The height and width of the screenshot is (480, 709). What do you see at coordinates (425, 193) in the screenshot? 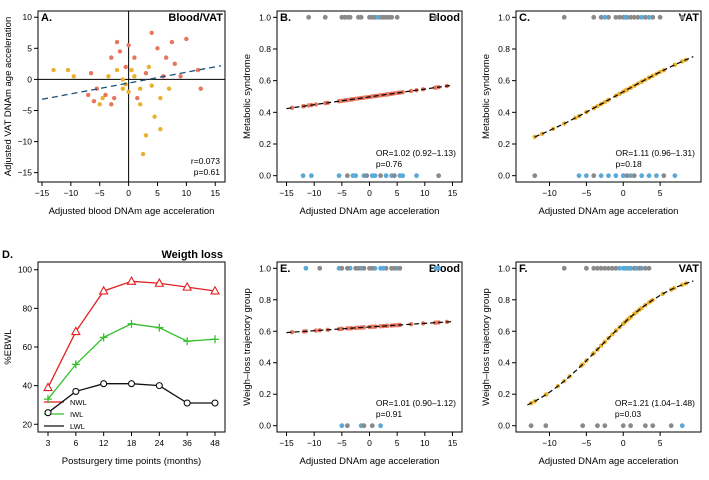
I see `x-tick-label: 10` at bounding box center [425, 193].